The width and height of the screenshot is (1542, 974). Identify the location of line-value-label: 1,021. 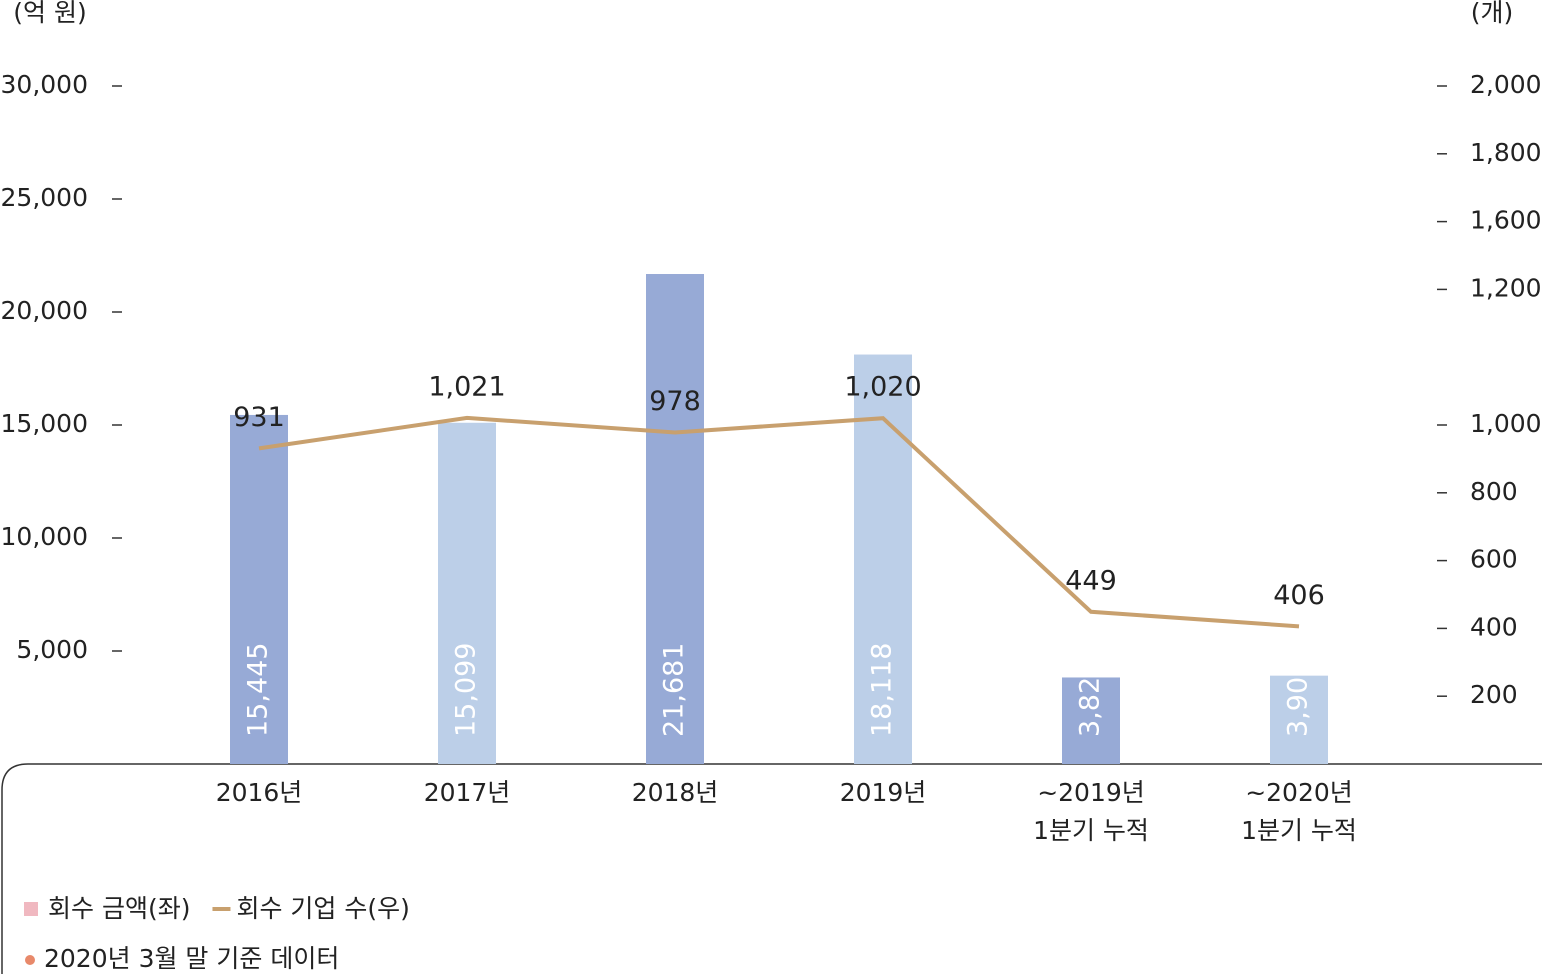
(466, 386).